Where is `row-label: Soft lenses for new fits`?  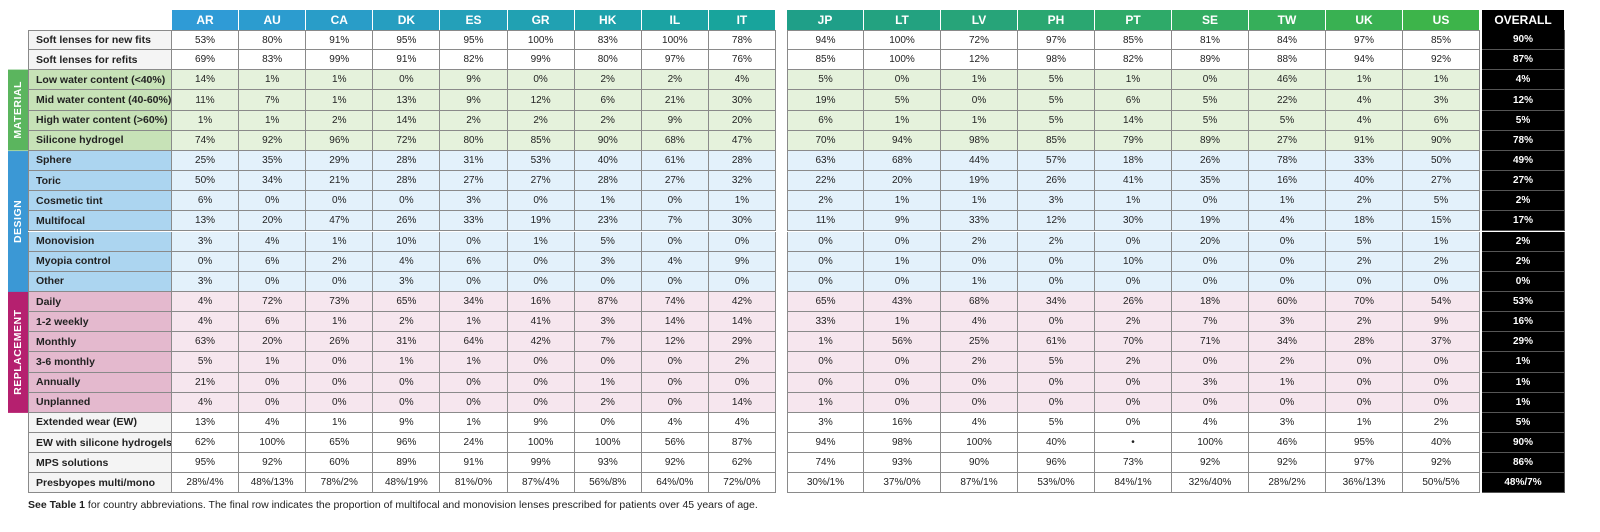 row-label: Soft lenses for new fits is located at coordinates (100, 40).